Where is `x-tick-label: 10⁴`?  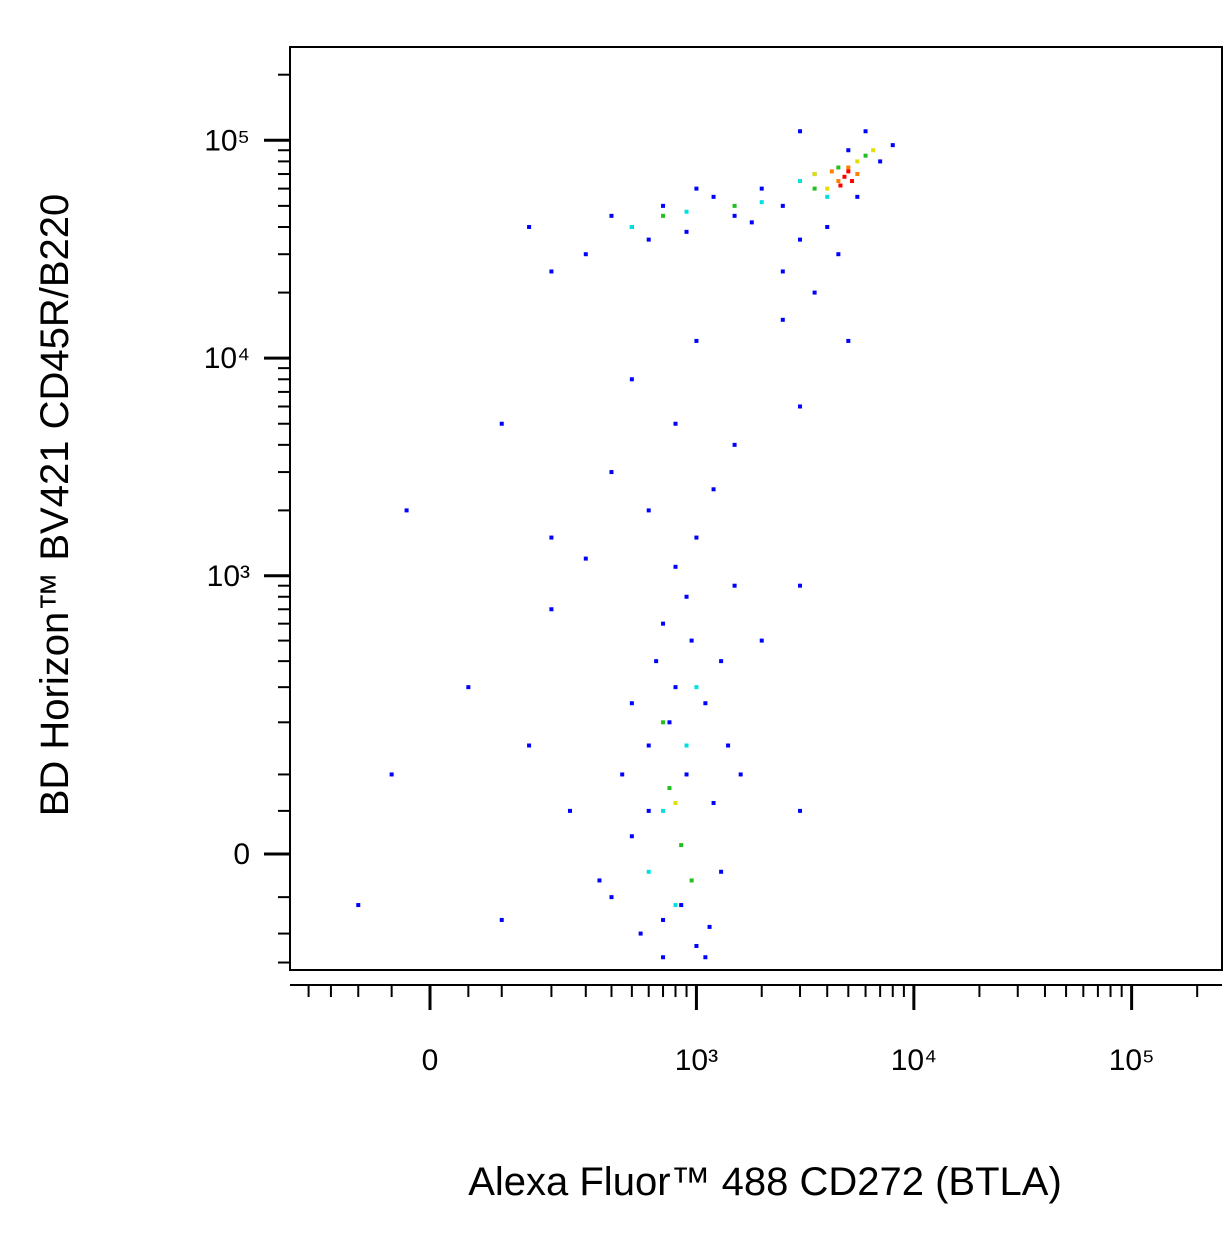 x-tick-label: 10⁴ is located at coordinates (914, 1060).